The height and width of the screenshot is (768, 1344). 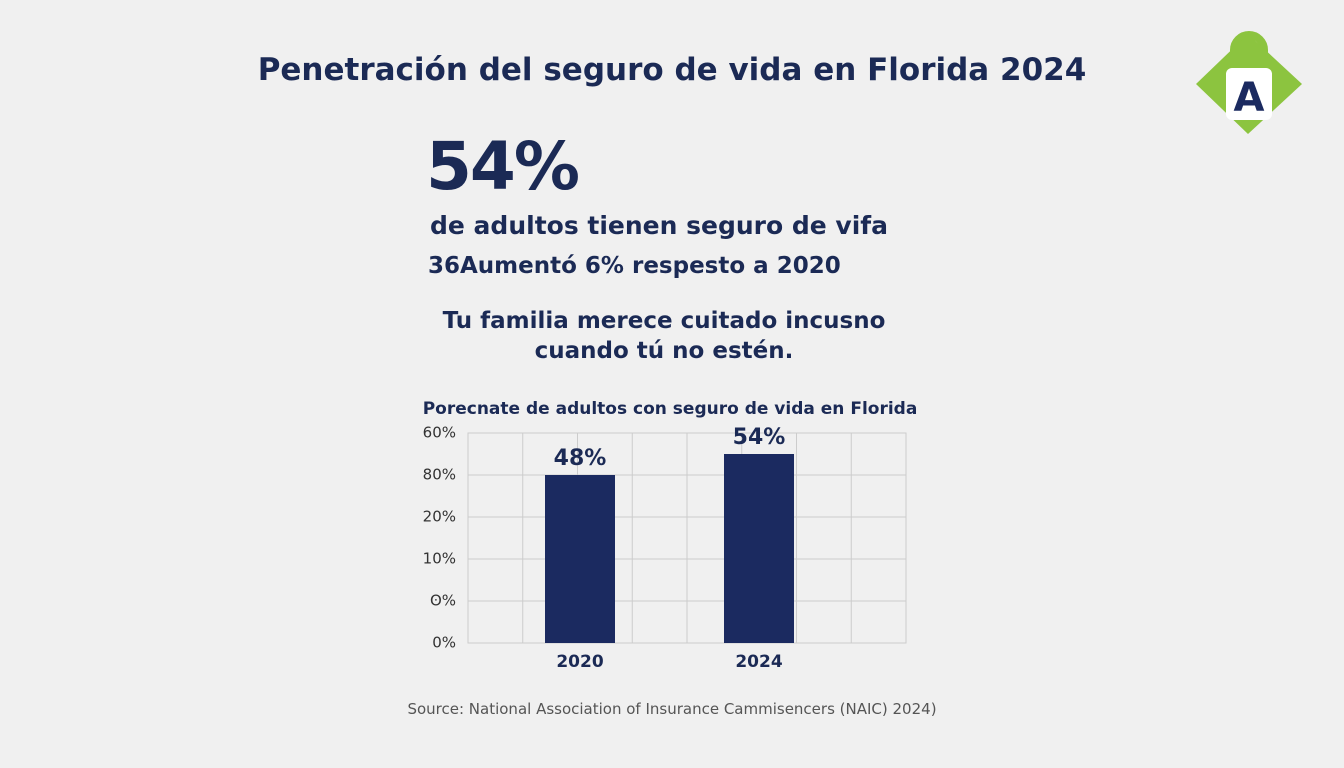 I want to click on x-tick-label: 2024, so click(x=758, y=662).